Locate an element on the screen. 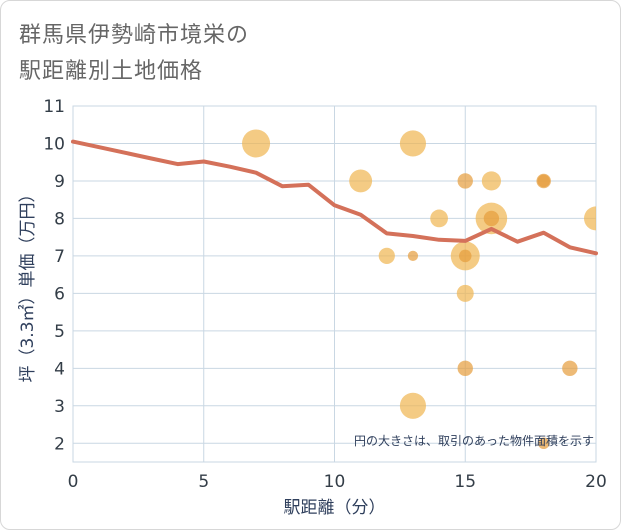  chart-title-line-1: 群馬県伊勢崎市境栄の is located at coordinates (134, 35).